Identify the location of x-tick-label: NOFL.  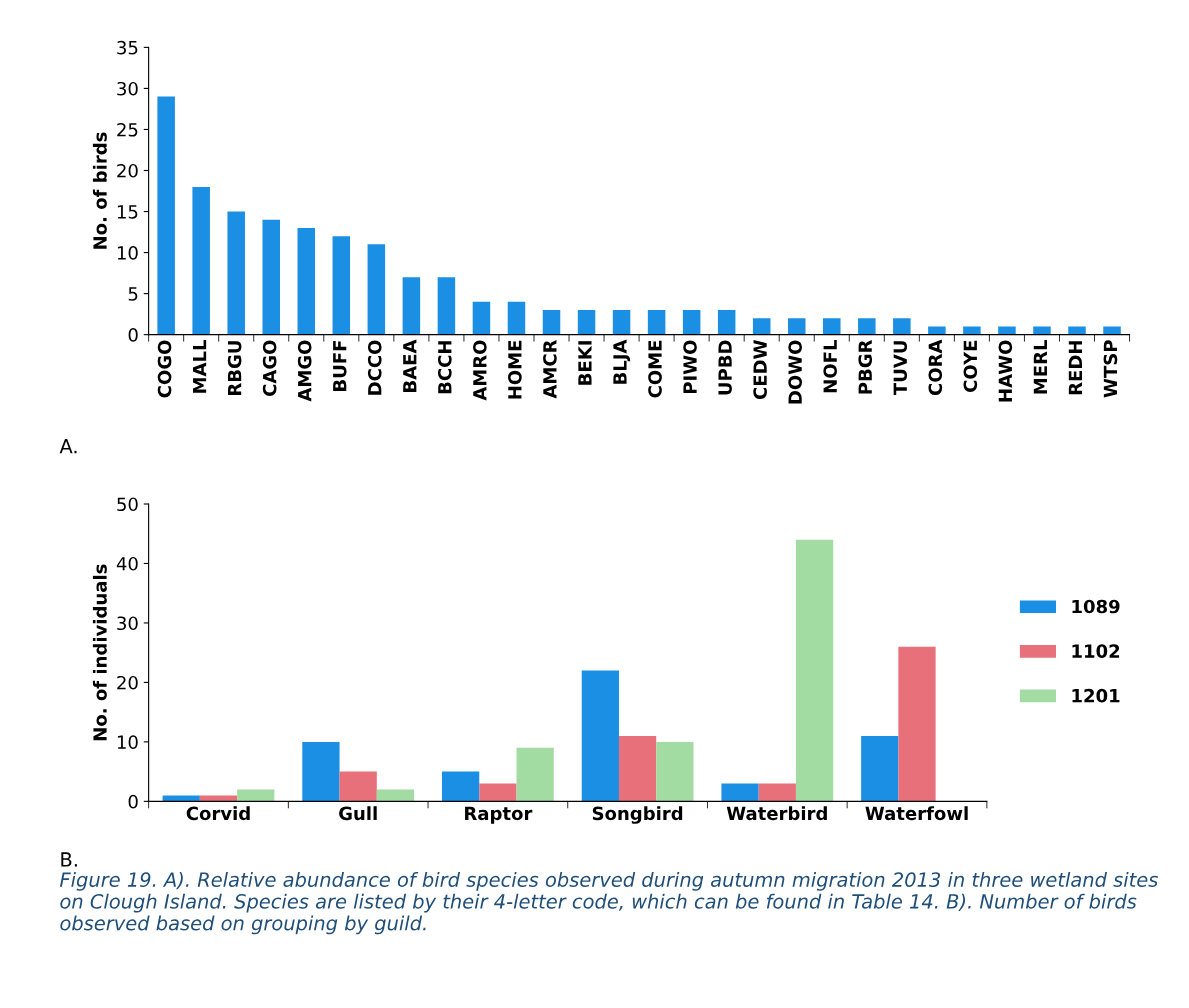
(830, 366).